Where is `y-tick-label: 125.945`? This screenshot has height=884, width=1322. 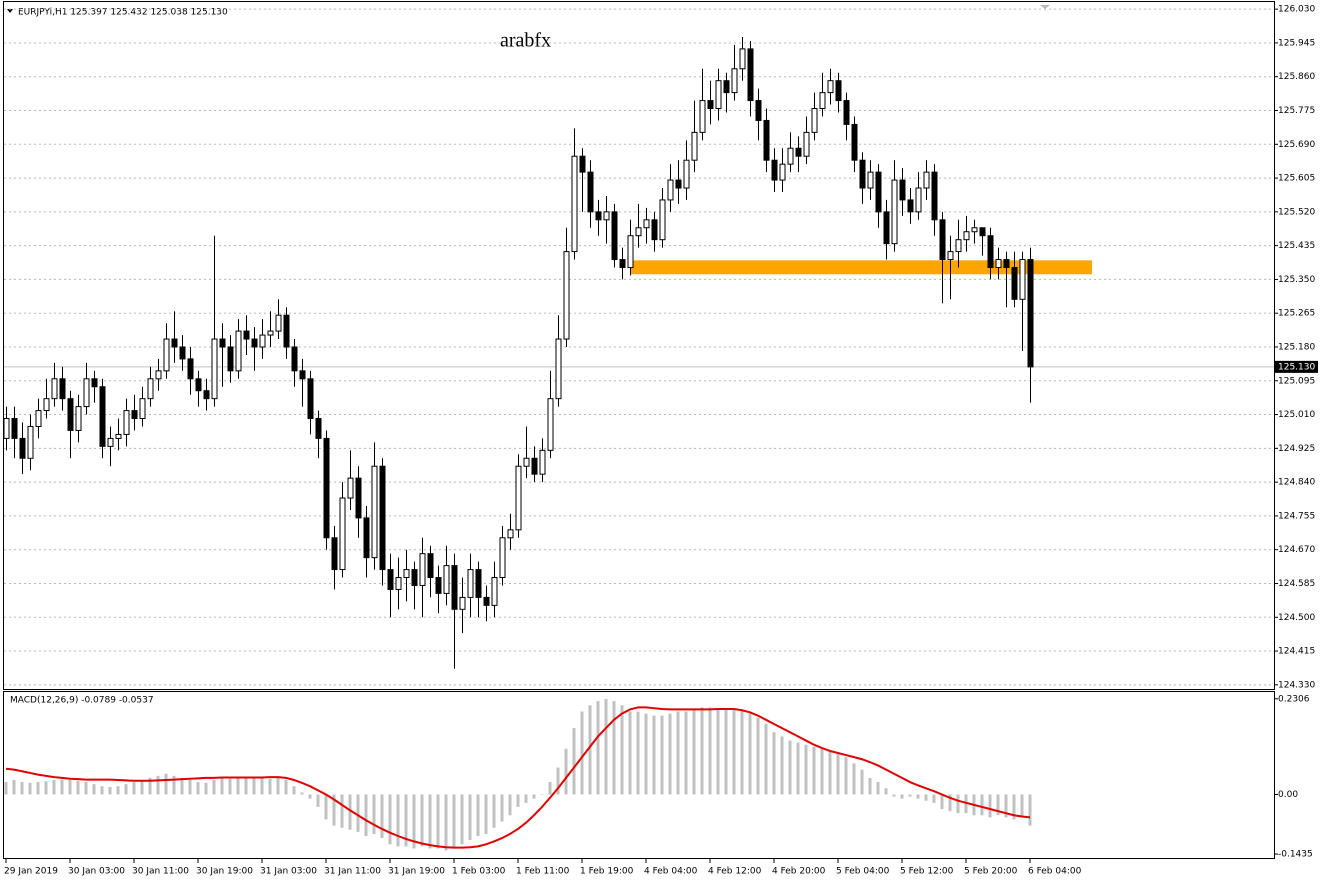
y-tick-label: 125.945 is located at coordinates (1296, 43).